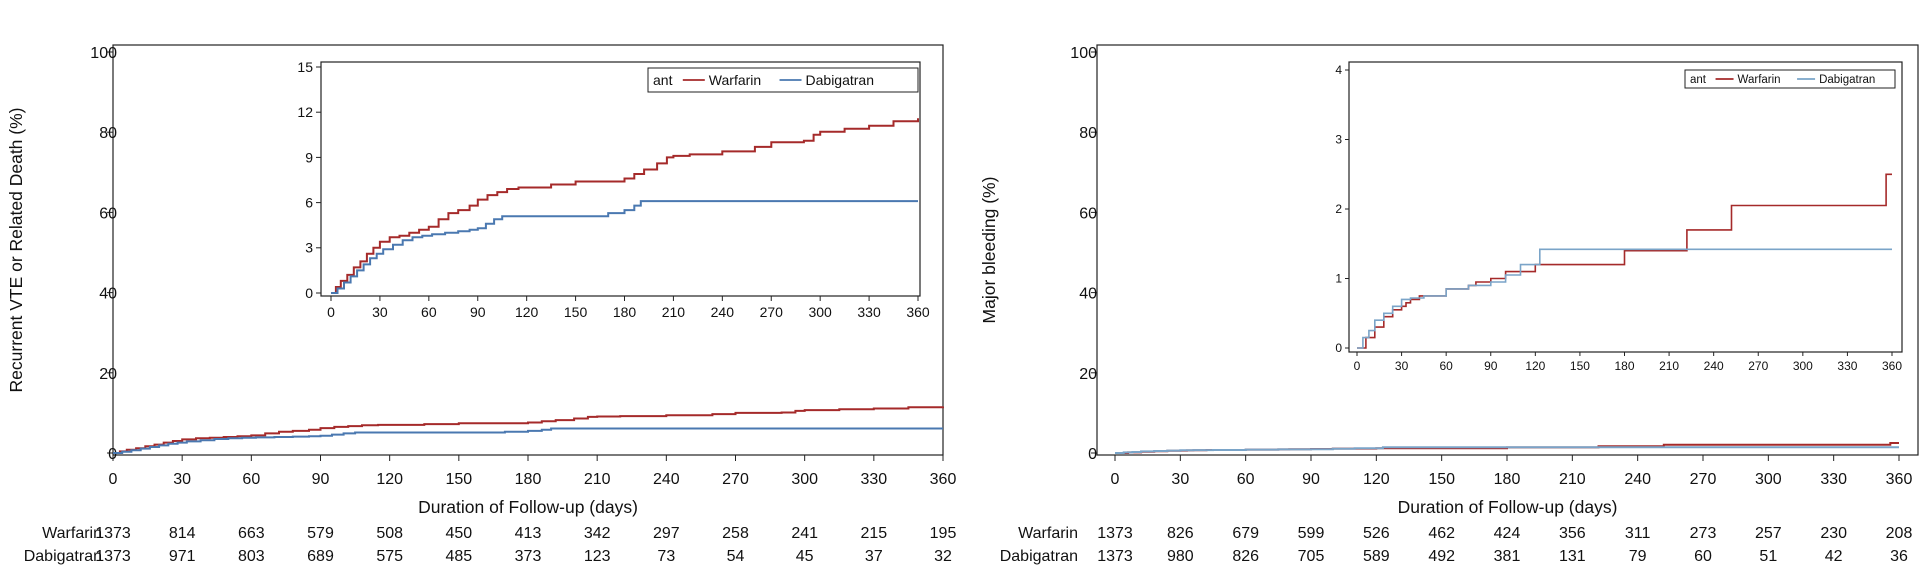  What do you see at coordinates (1572, 556) in the screenshot?
I see `risk-count: 131` at bounding box center [1572, 556].